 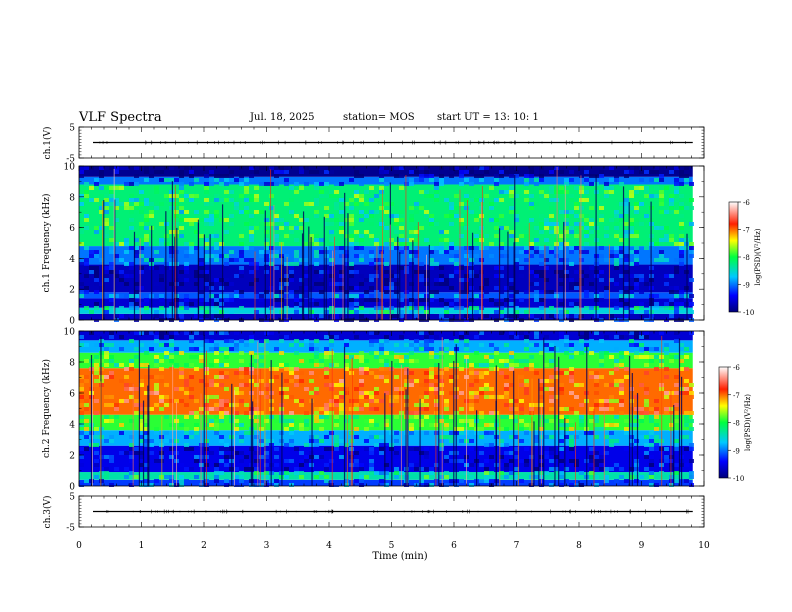 I want to click on header-station: station= MOS, so click(x=379, y=117).